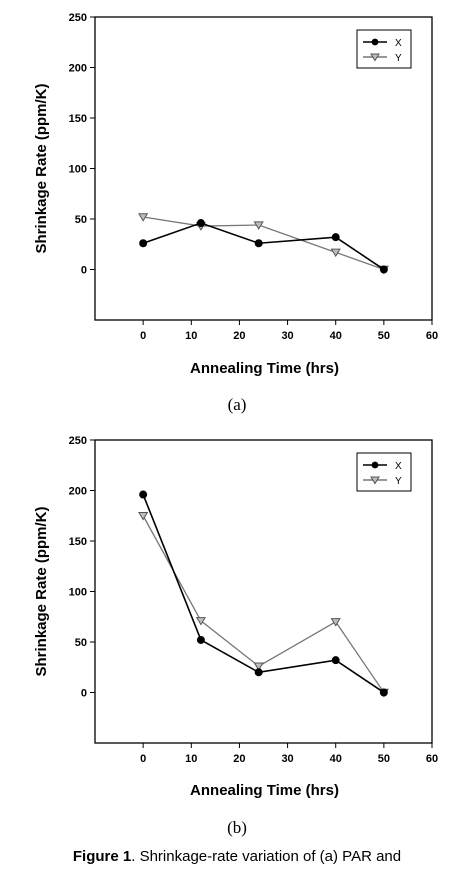 The height and width of the screenshot is (869, 474). Describe the element at coordinates (102, 856) in the screenshot. I see `caption-label: Figure 1` at that location.